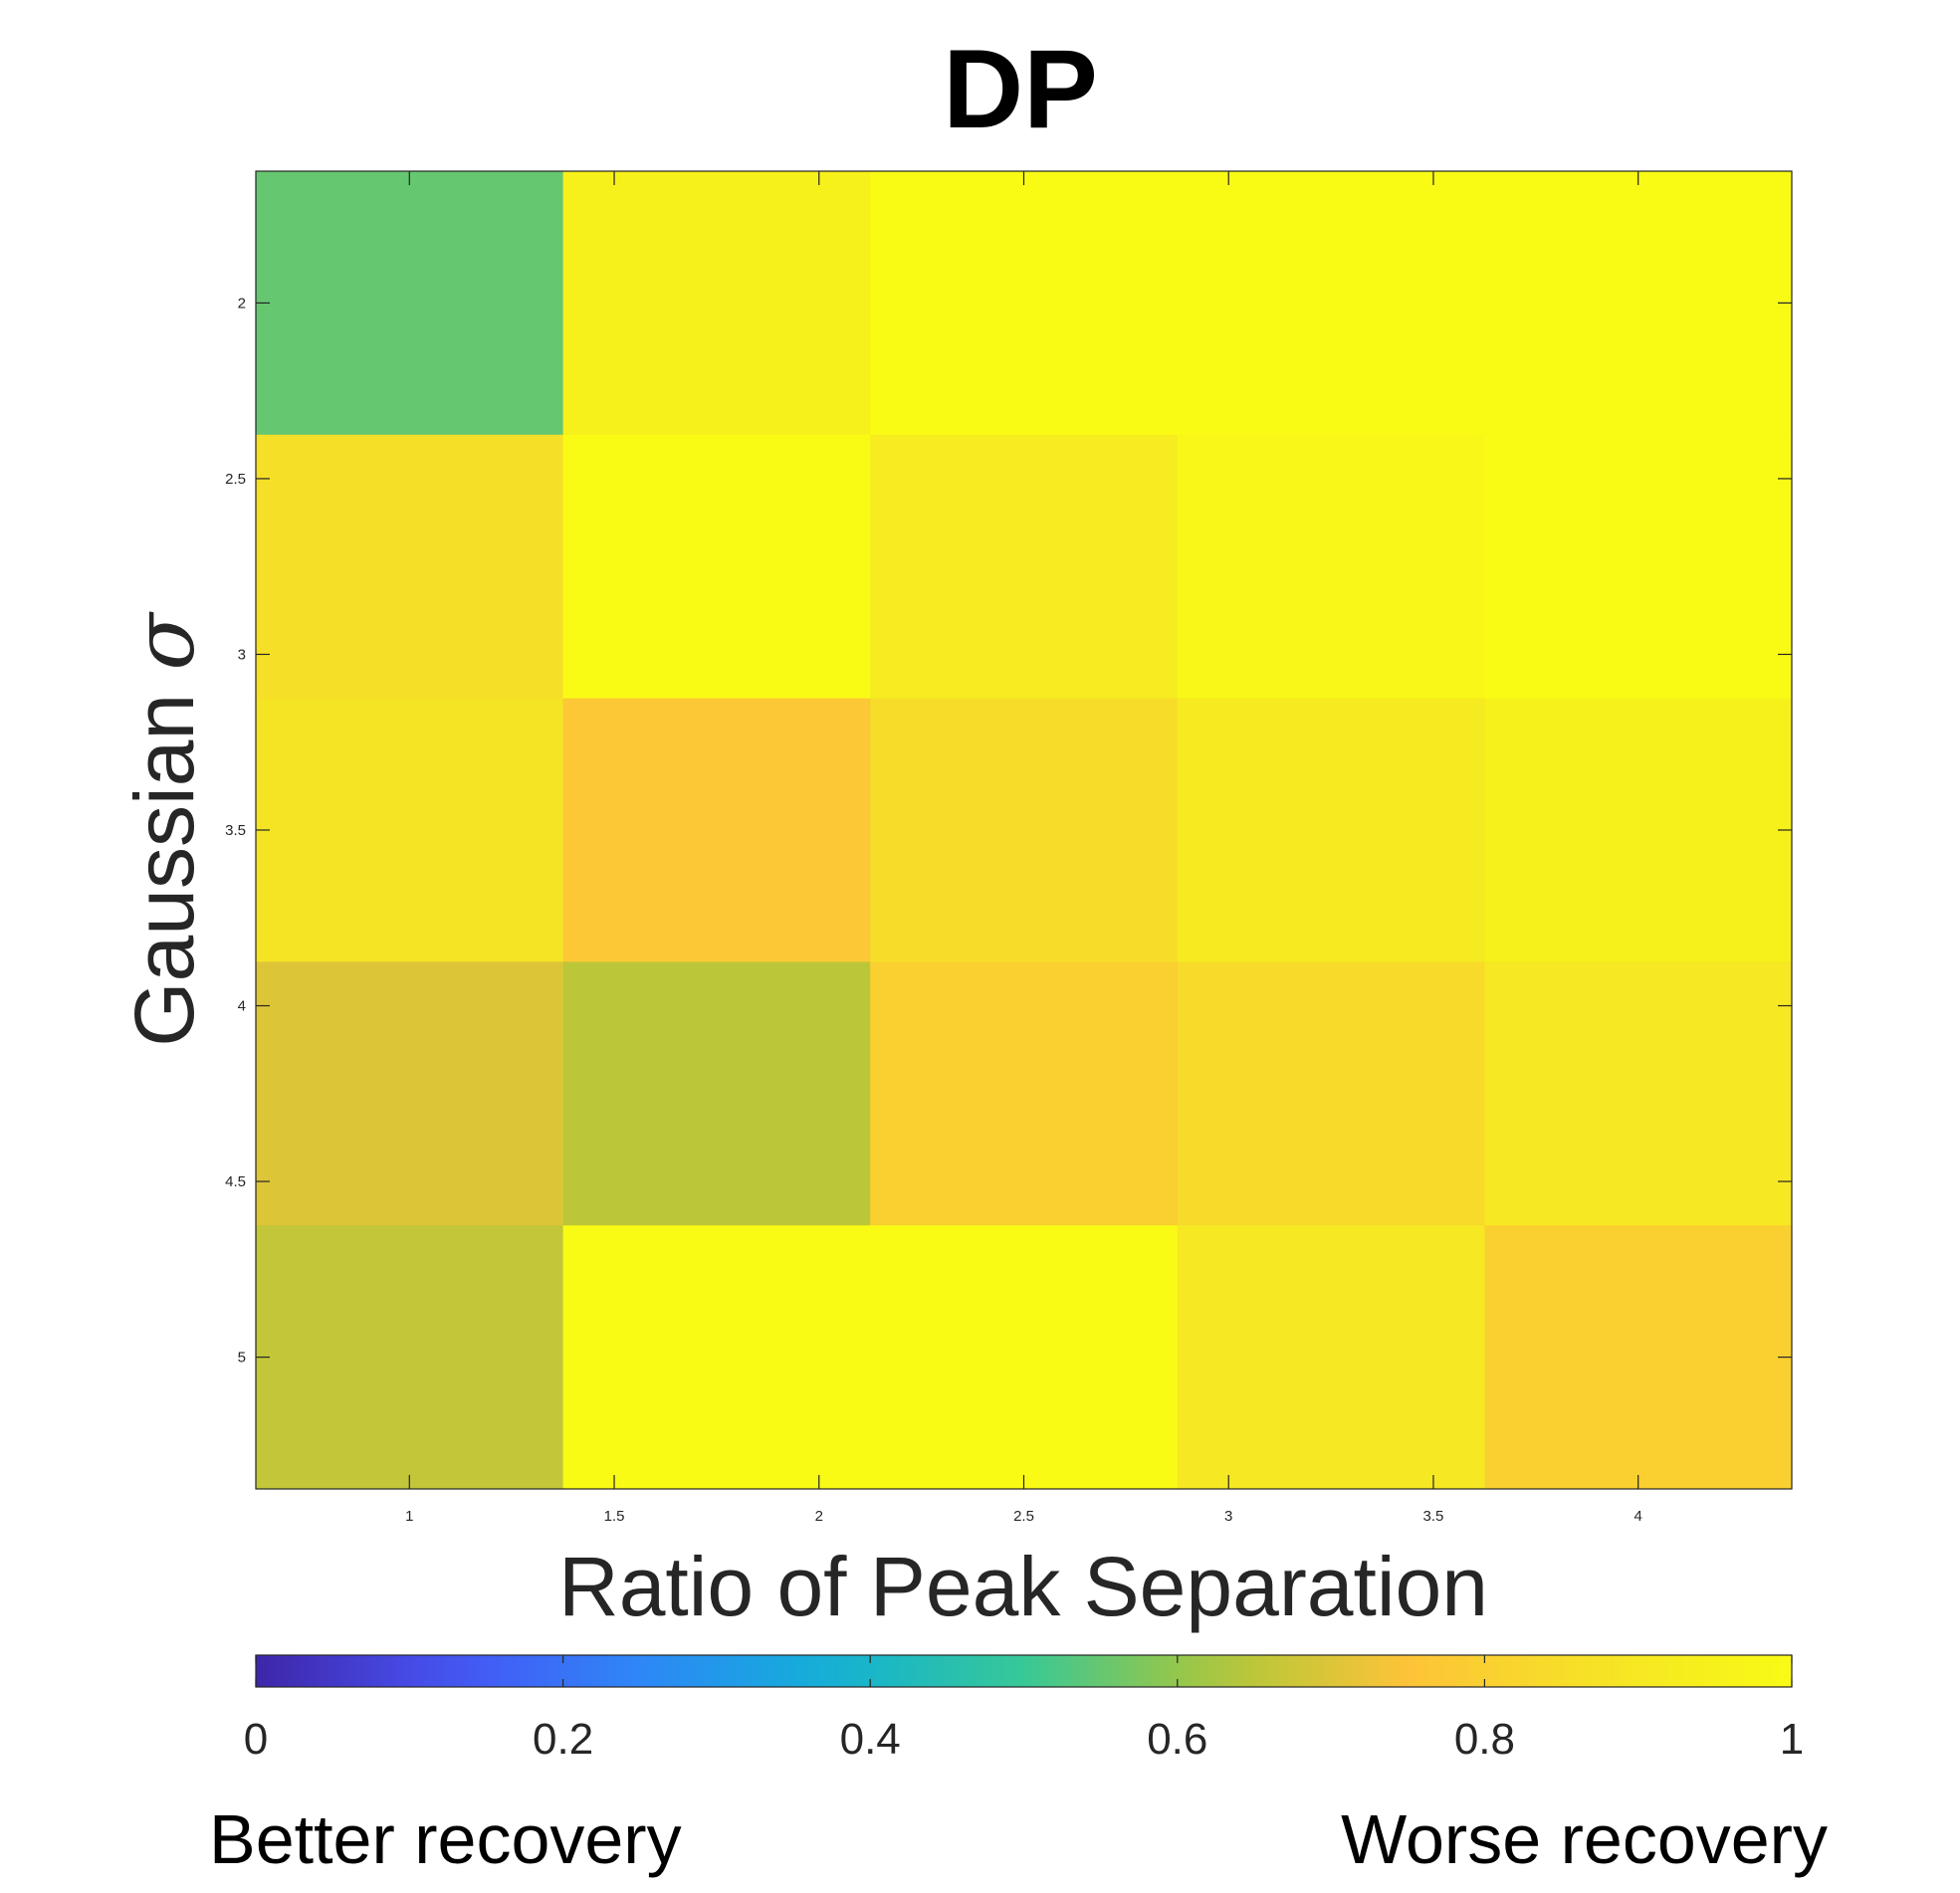  I want to click on x-tick-label: 2, so click(819, 1517).